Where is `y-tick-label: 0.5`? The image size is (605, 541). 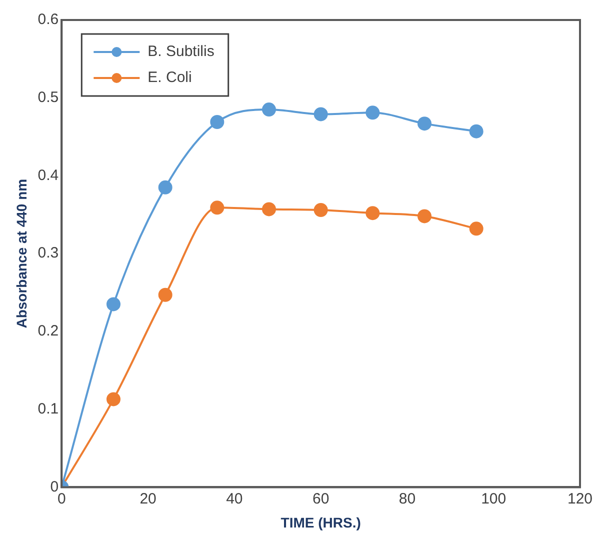 y-tick-label: 0.5 is located at coordinates (48, 97).